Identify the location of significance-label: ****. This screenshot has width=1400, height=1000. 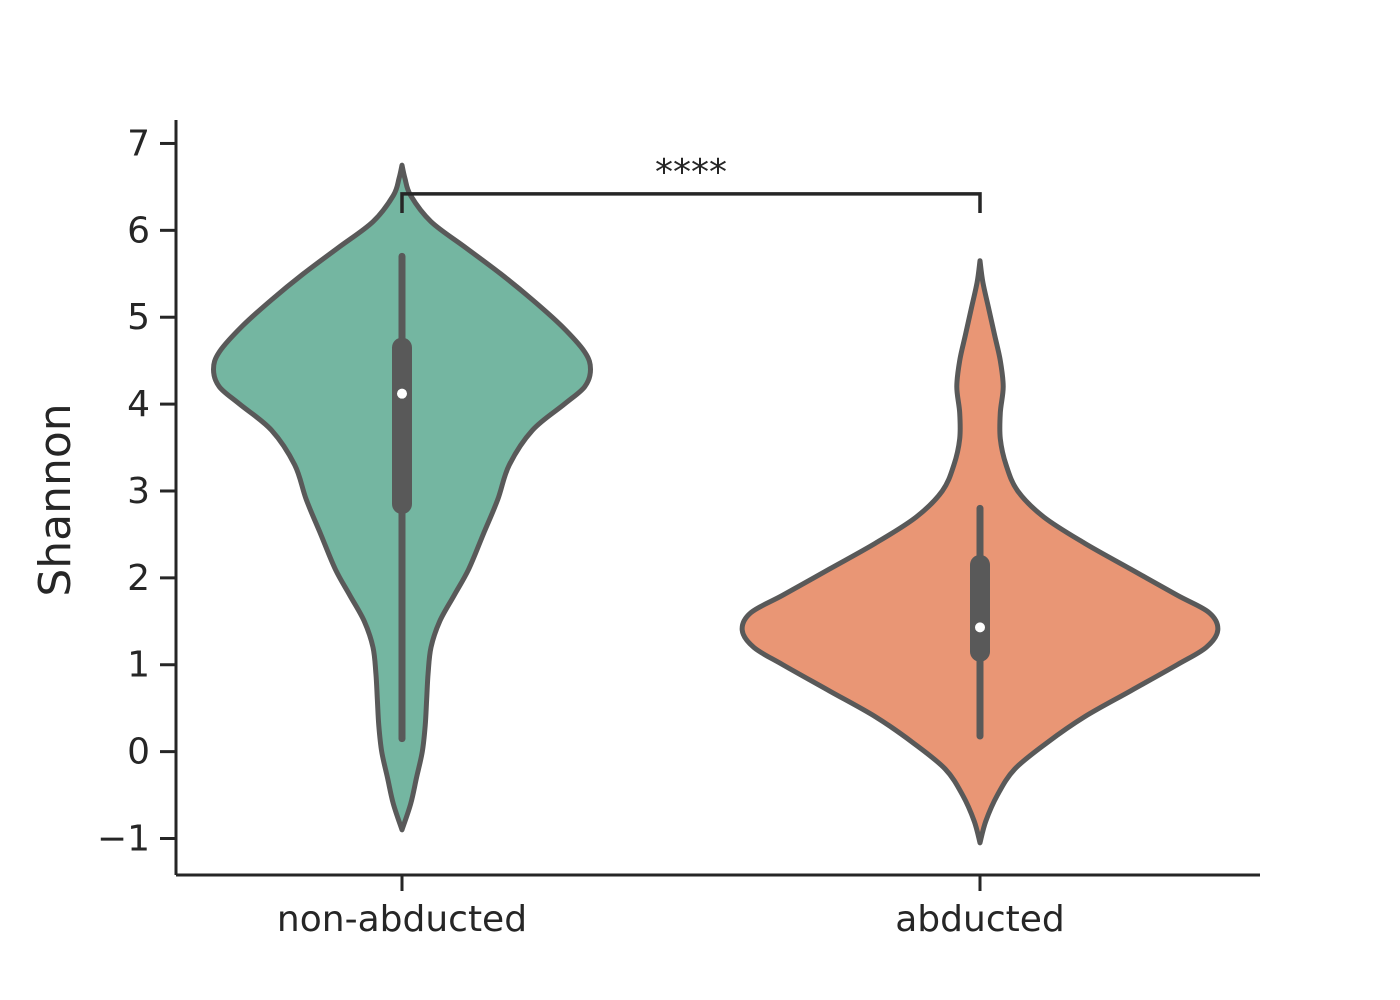
(691, 172).